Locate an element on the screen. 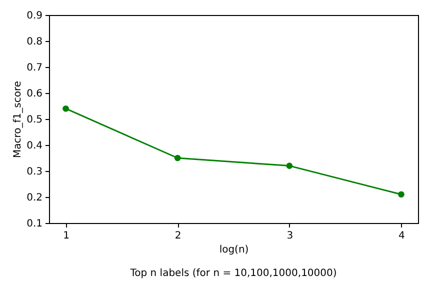 Image resolution: width=432 pixels, height=288 pixels. y-tick-label: 0.8 is located at coordinates (34, 42).